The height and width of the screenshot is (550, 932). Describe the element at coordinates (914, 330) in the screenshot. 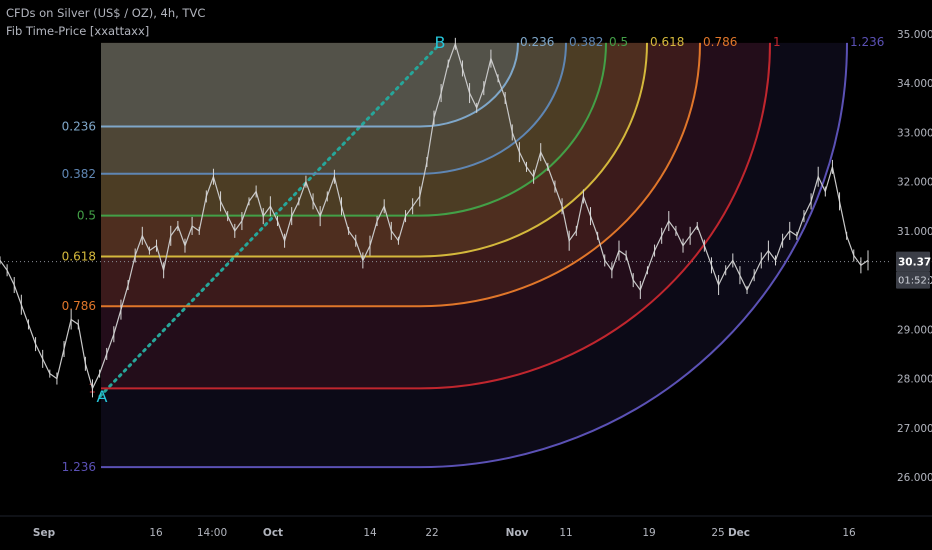

I see `y-tick-label: 29.0000` at that location.